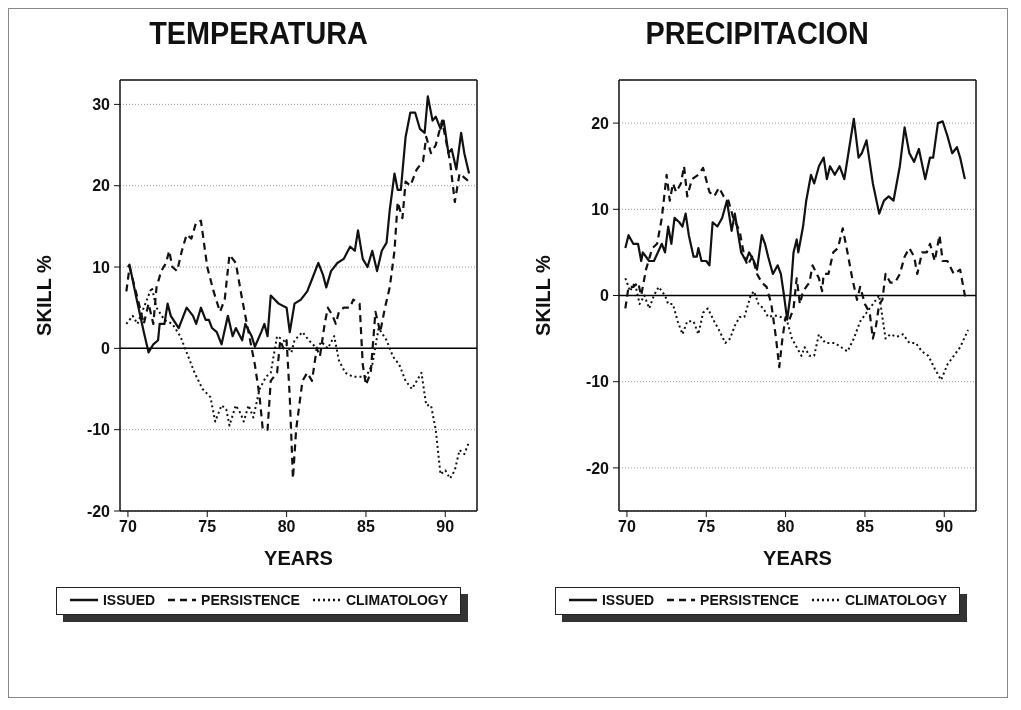 This screenshot has height=710, width=1021. I want to click on chart-title: TEMPERATURA, so click(258, 34).